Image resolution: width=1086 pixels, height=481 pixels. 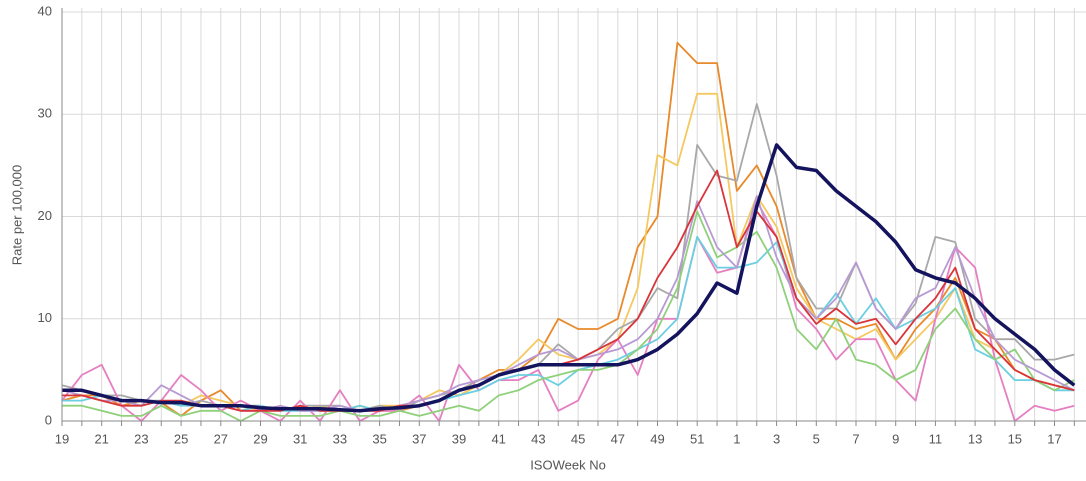 I want to click on x-tick-label: 21, so click(x=101, y=438).